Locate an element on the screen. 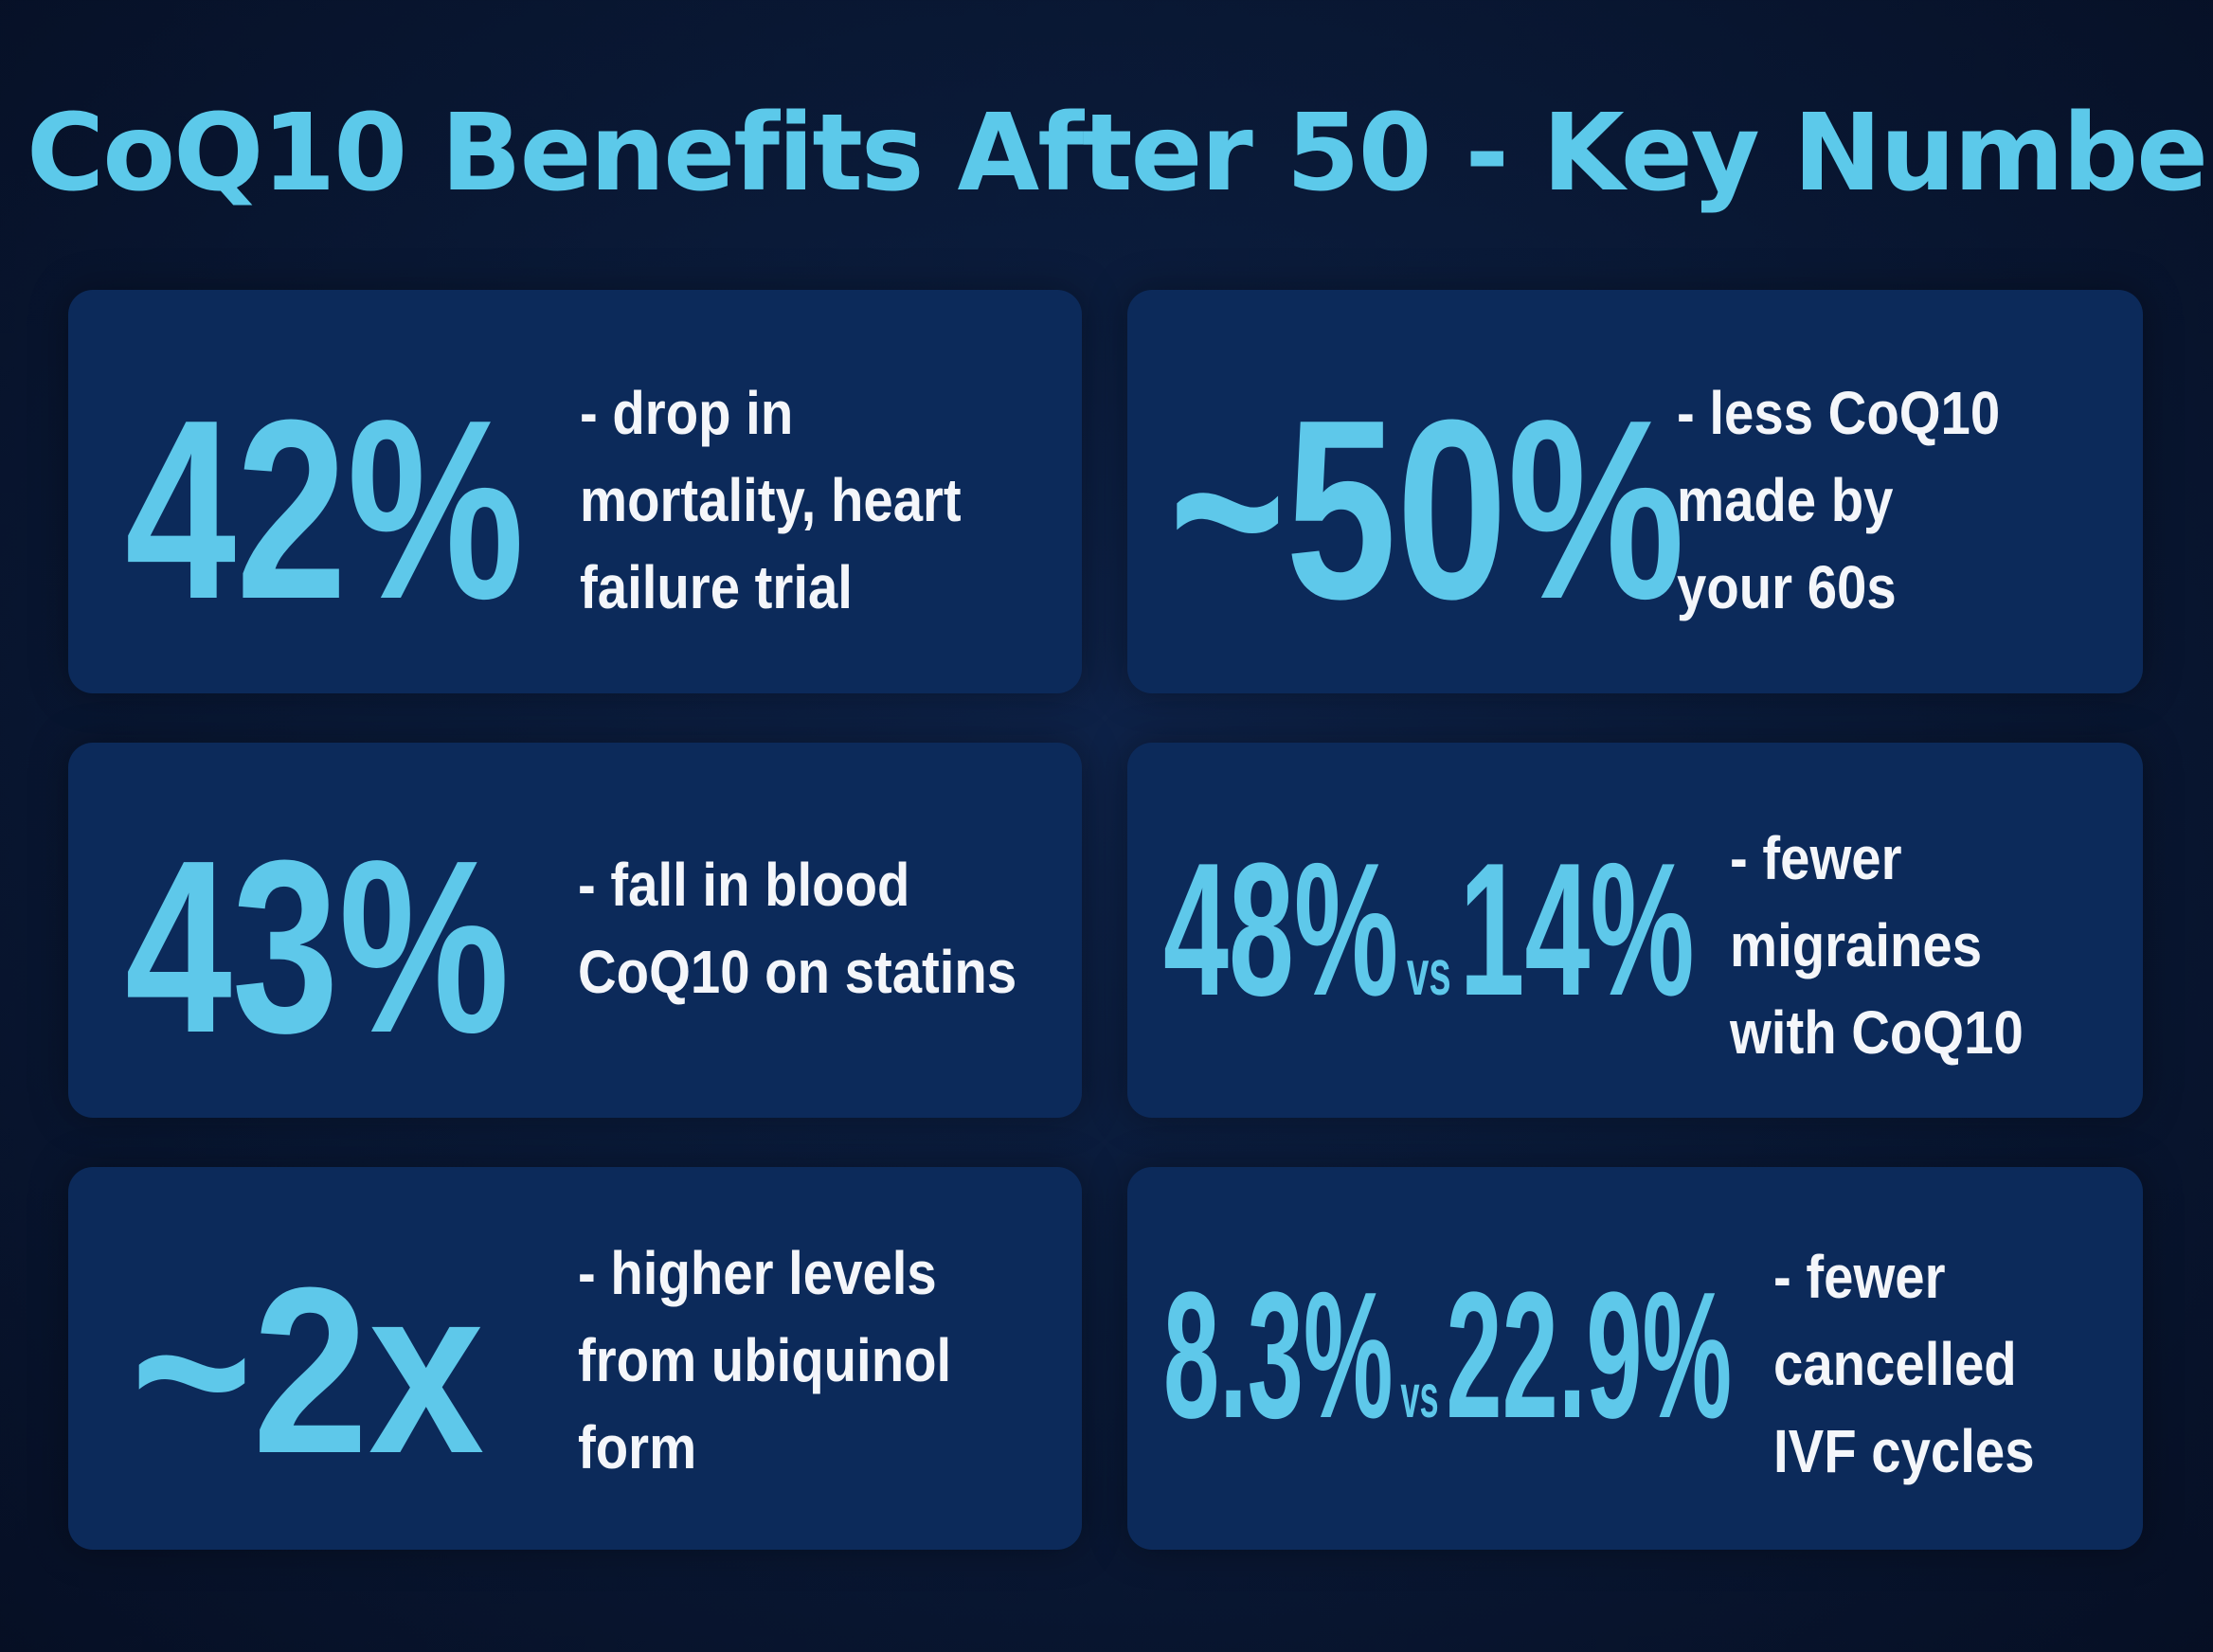  stat-comparison: 8.3% vs22.9% is located at coordinates (1447, 1356).